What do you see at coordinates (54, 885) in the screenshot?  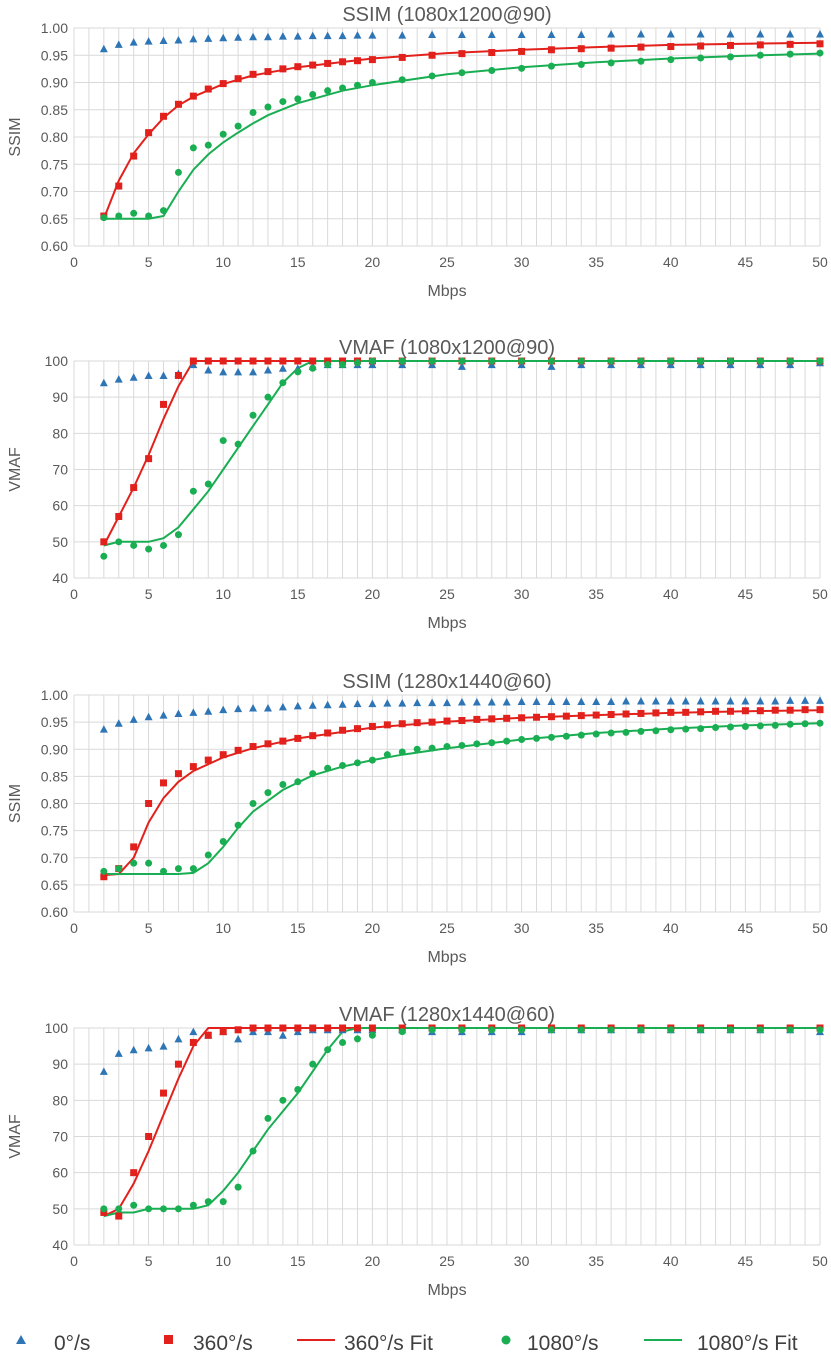 I see `y-tick-label: 0.65` at bounding box center [54, 885].